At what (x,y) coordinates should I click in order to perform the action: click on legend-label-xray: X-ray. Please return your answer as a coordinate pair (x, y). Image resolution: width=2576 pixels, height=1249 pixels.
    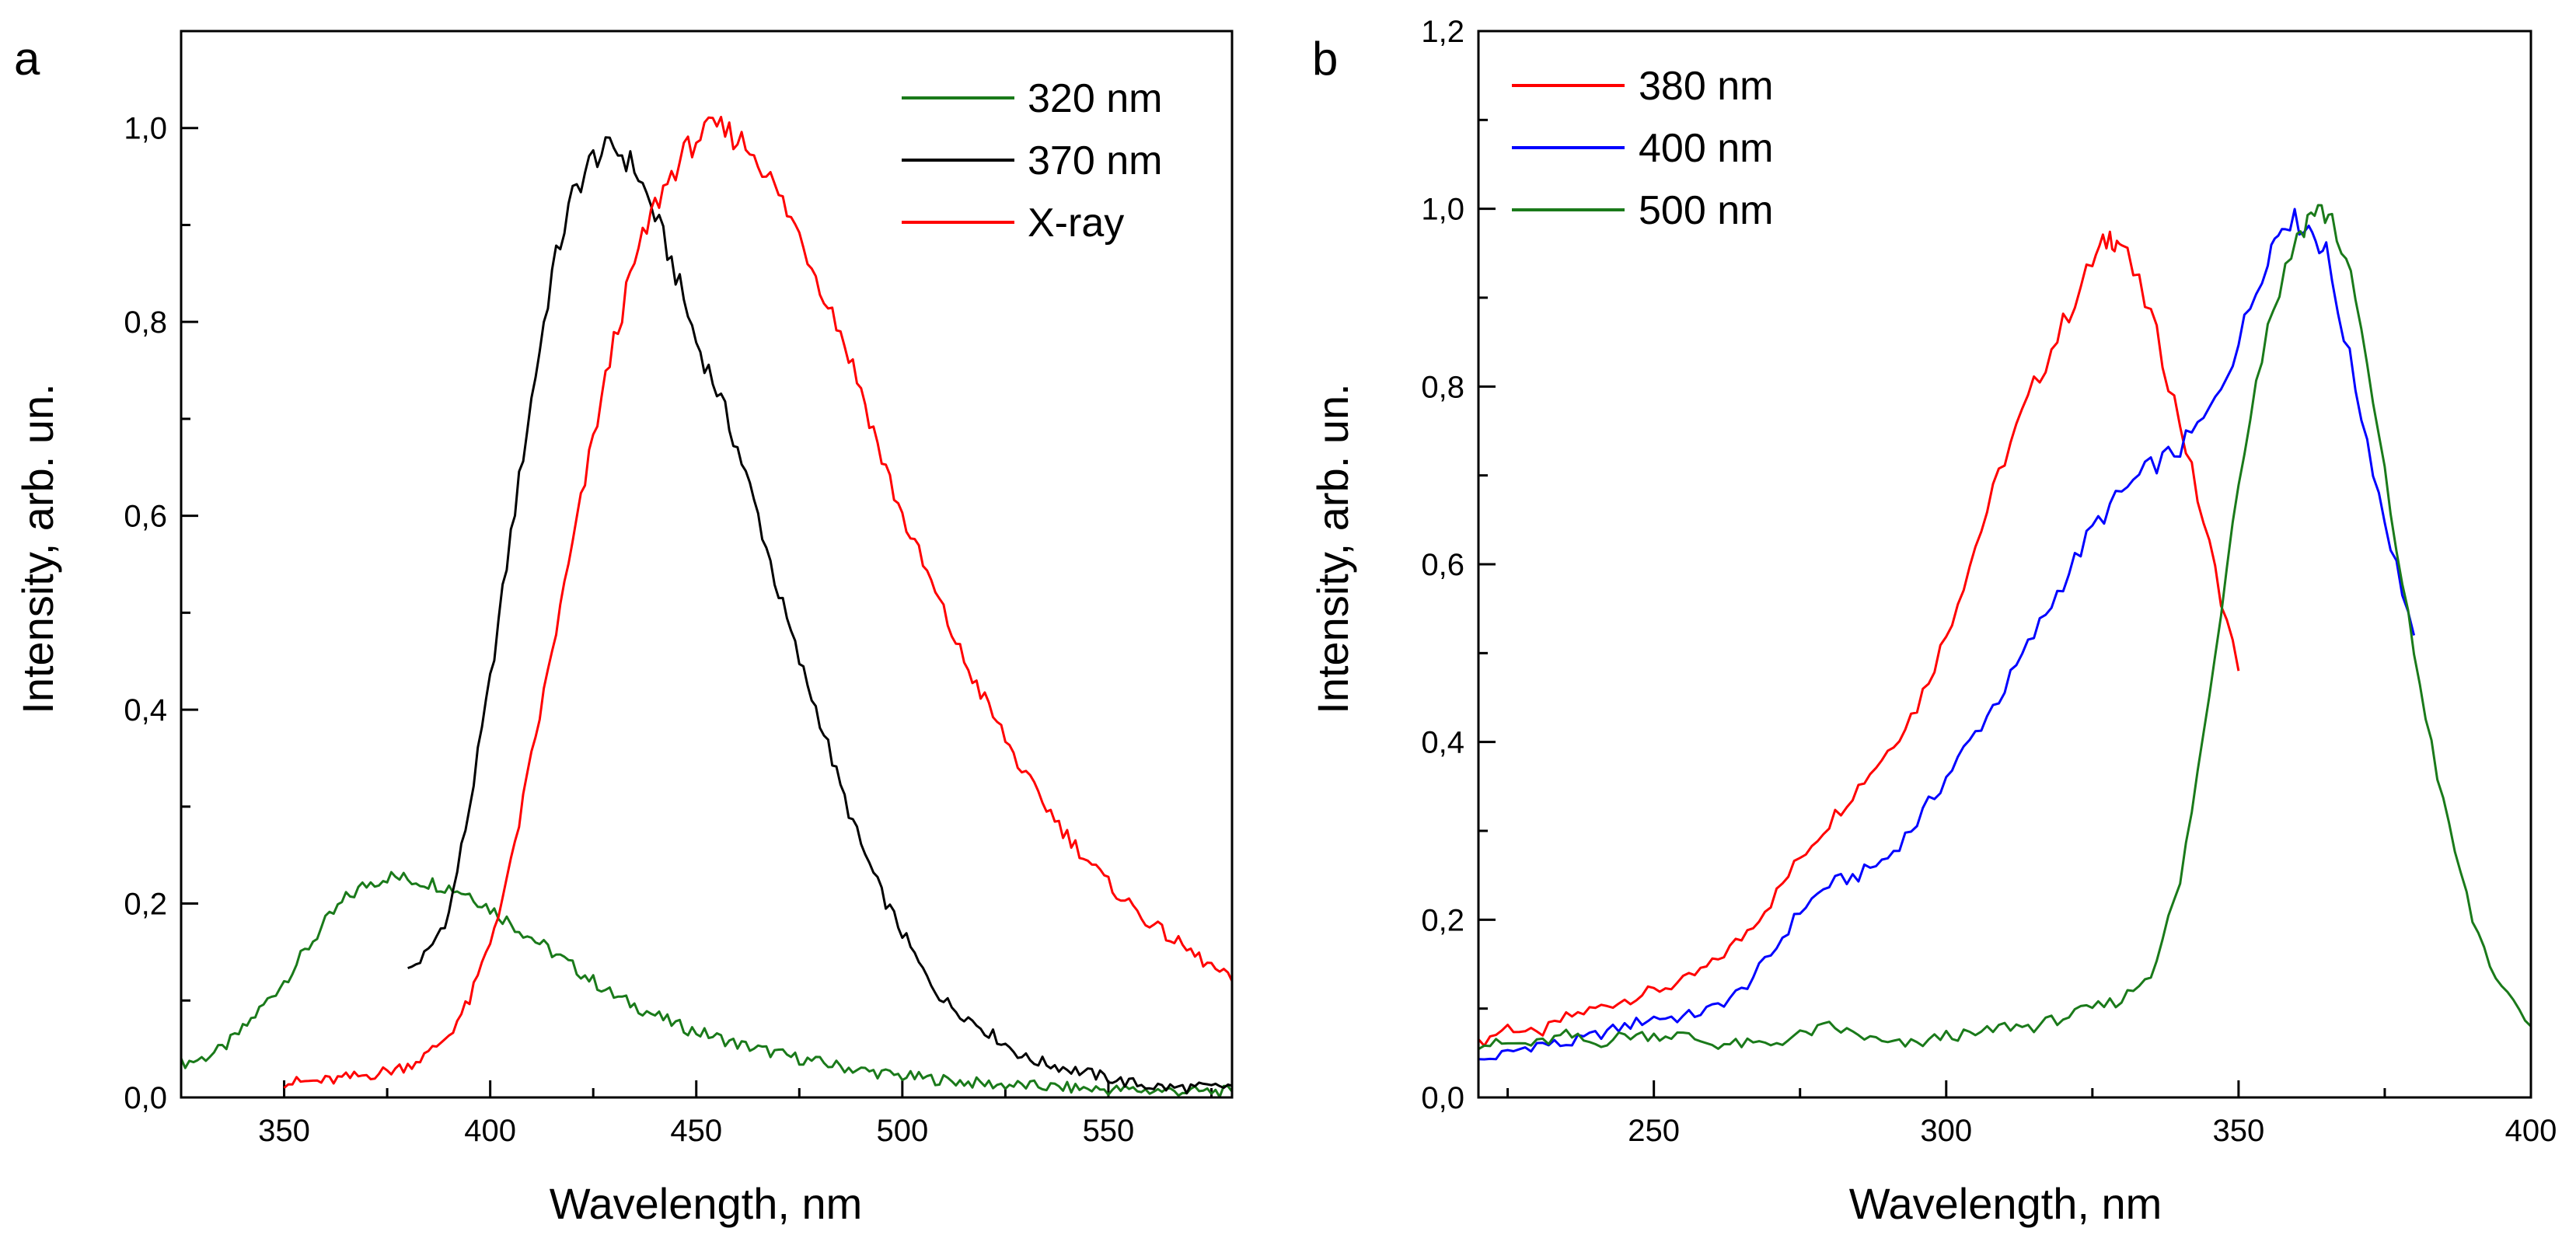
    Looking at the image, I should click on (1076, 224).